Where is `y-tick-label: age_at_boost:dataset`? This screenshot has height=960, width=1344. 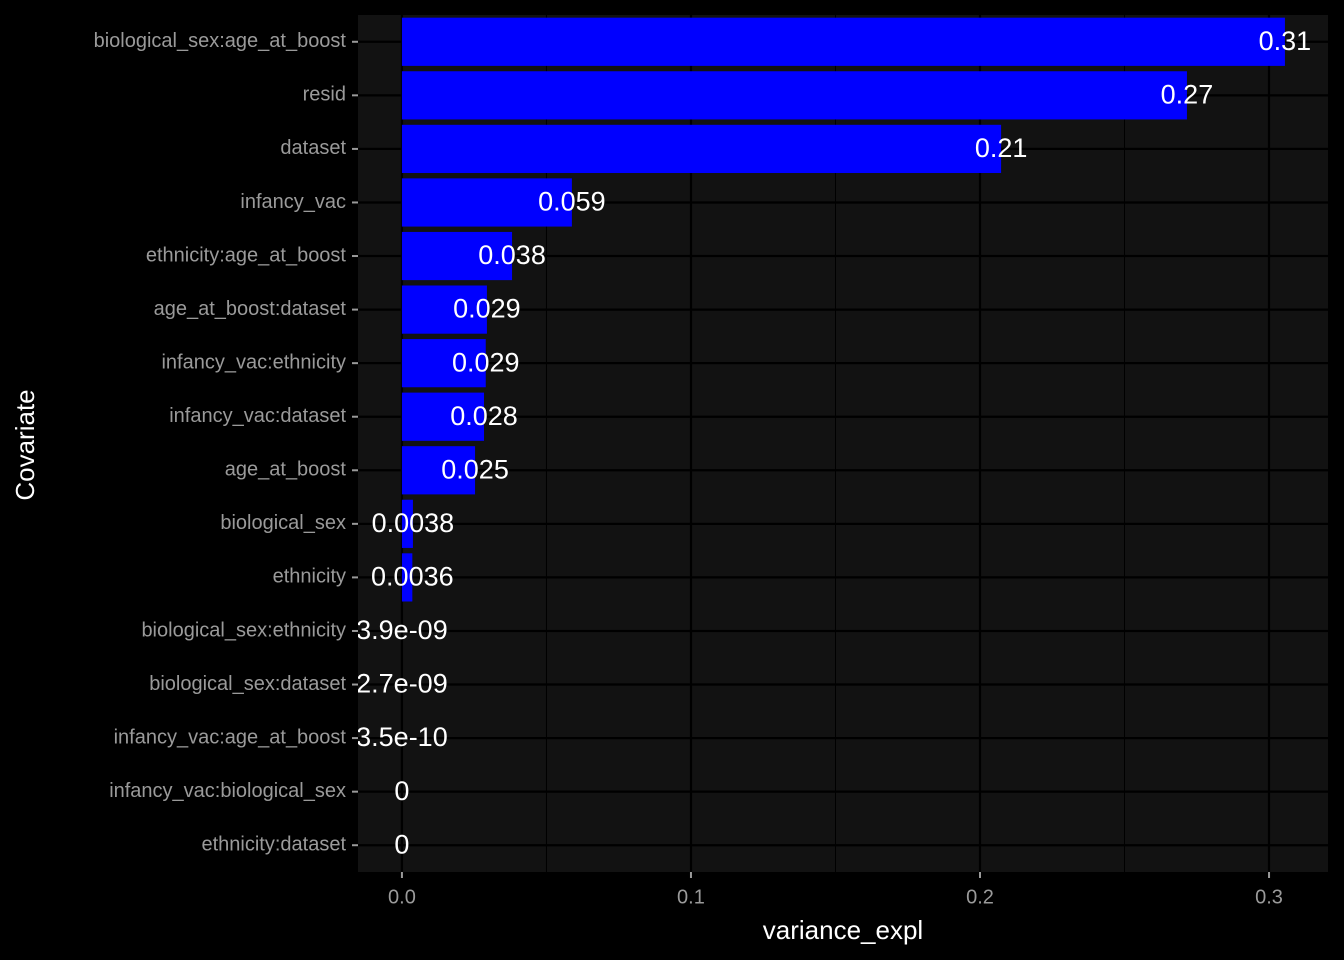
y-tick-label: age_at_boost:dataset is located at coordinates (250, 309).